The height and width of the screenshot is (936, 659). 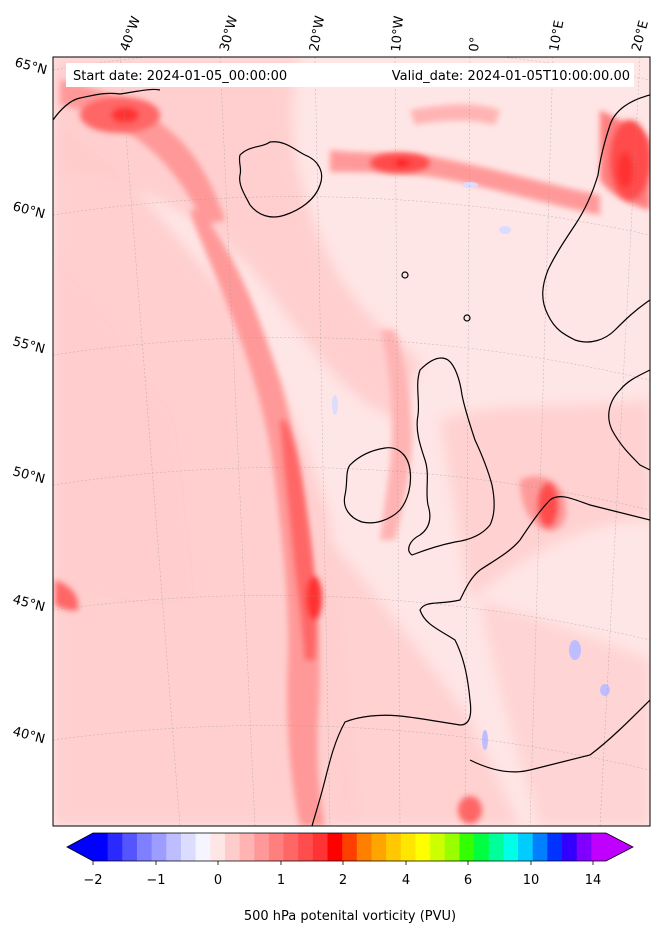 I want to click on cb-tick-14: 14, so click(x=593, y=880).